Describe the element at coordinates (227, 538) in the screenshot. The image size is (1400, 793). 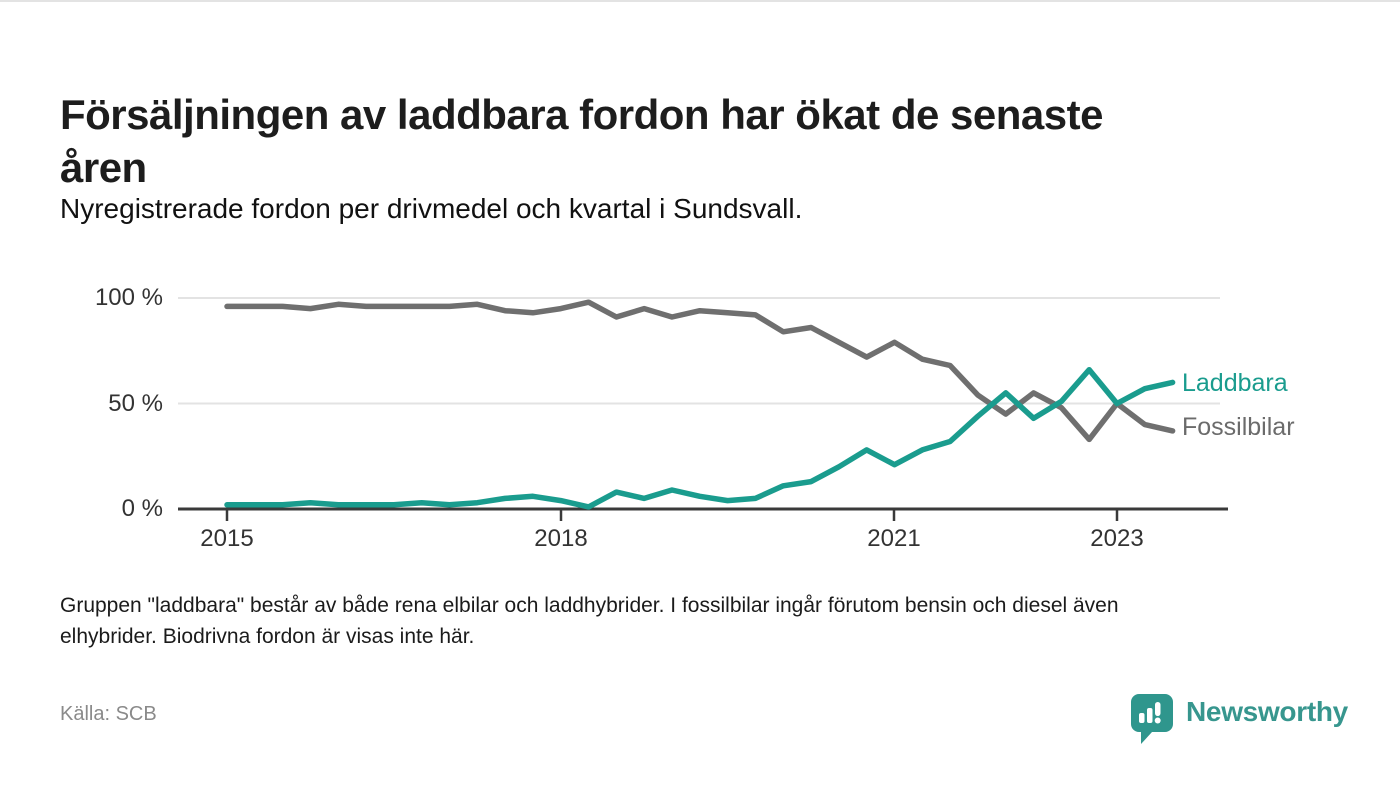
I see `x-tick-label-2015: 2015` at that location.